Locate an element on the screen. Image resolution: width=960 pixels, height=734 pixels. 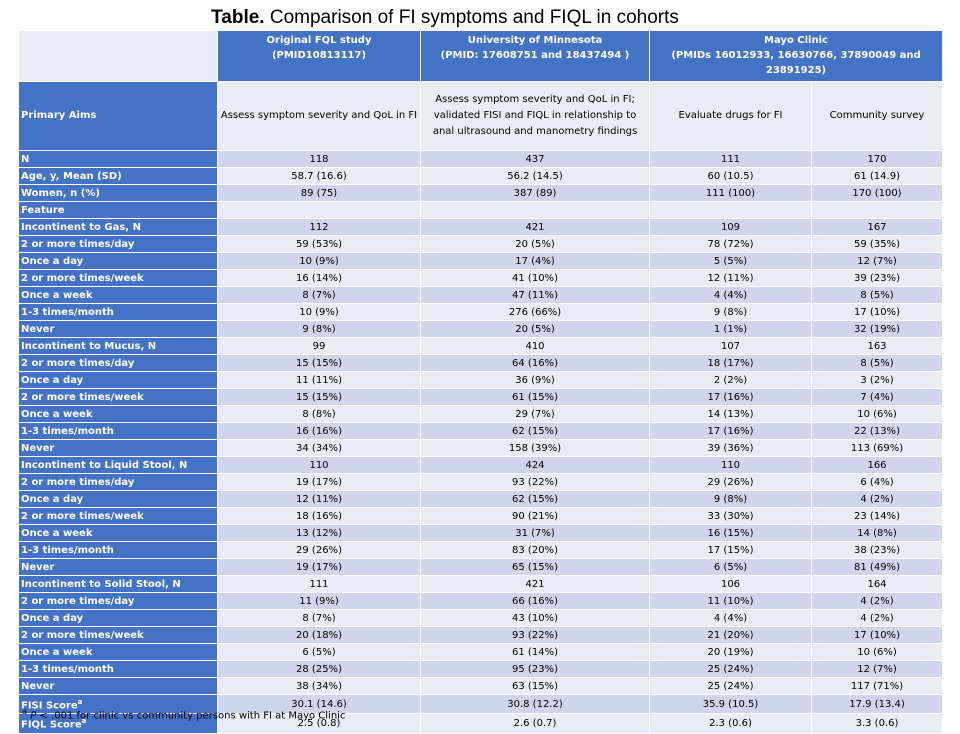
table-cell: 111 (100) is located at coordinates (730, 193).